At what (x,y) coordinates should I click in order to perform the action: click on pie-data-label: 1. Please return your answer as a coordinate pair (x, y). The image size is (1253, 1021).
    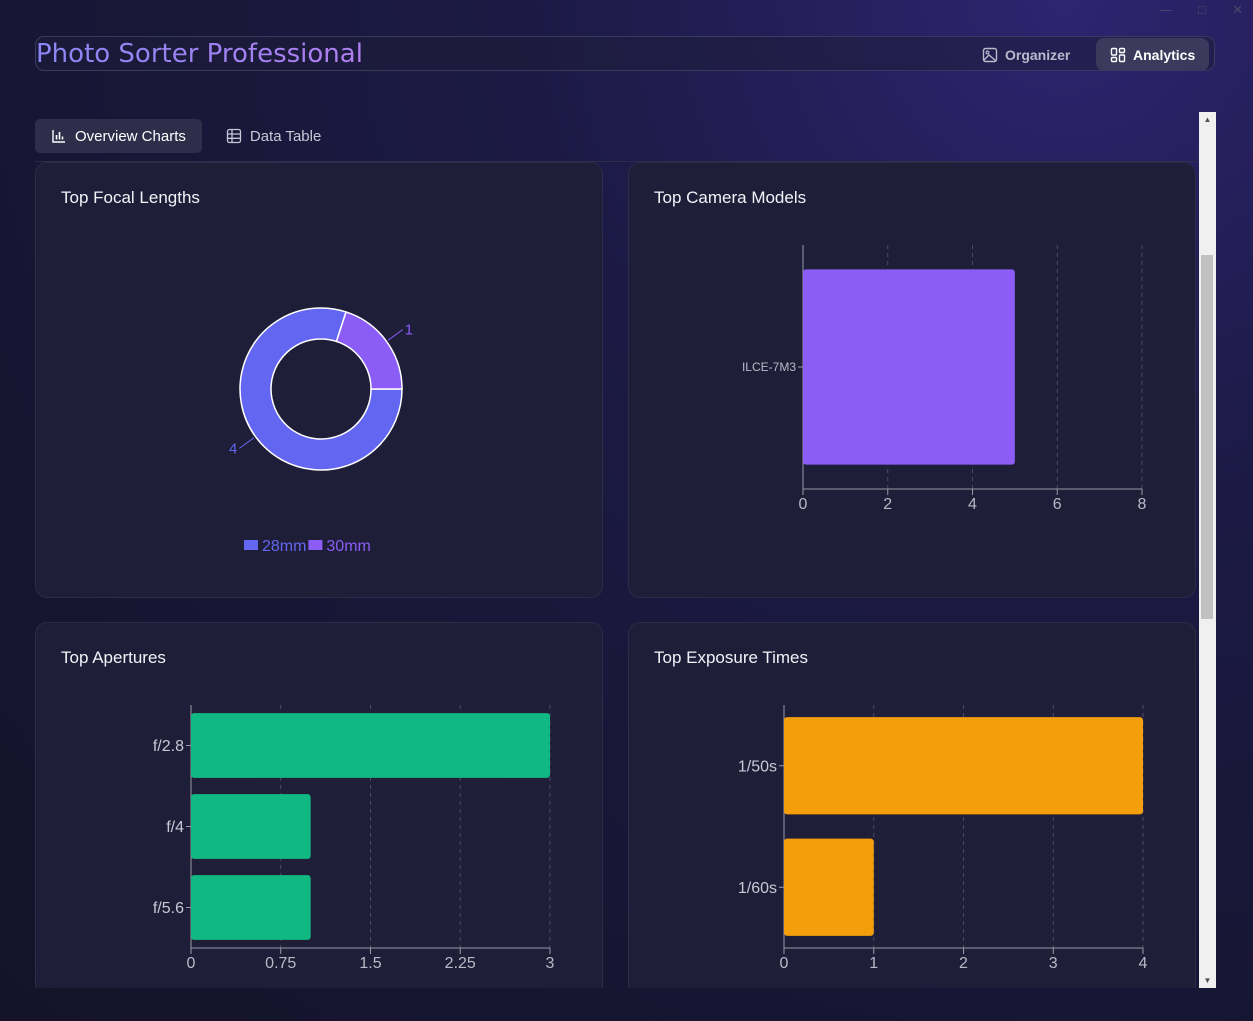
    Looking at the image, I should click on (409, 330).